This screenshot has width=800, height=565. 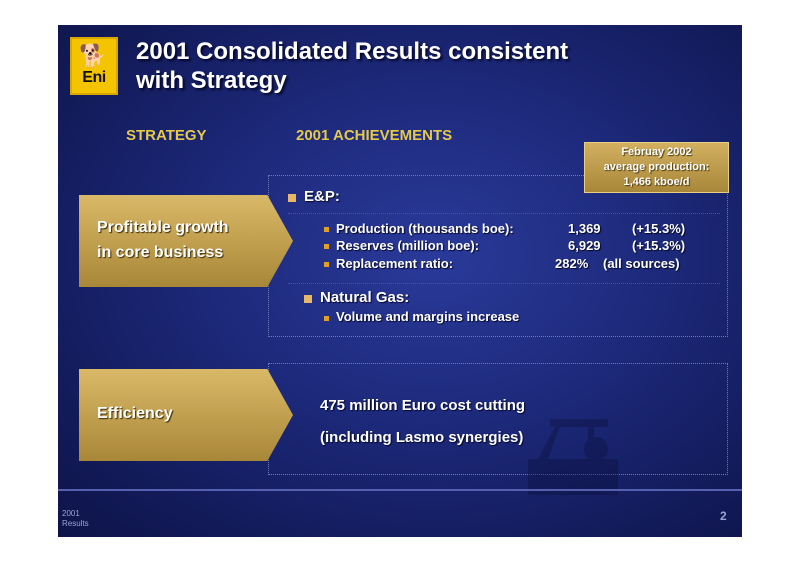 I want to click on strategy-growth-line-1: Profitable growth, so click(x=163, y=227).